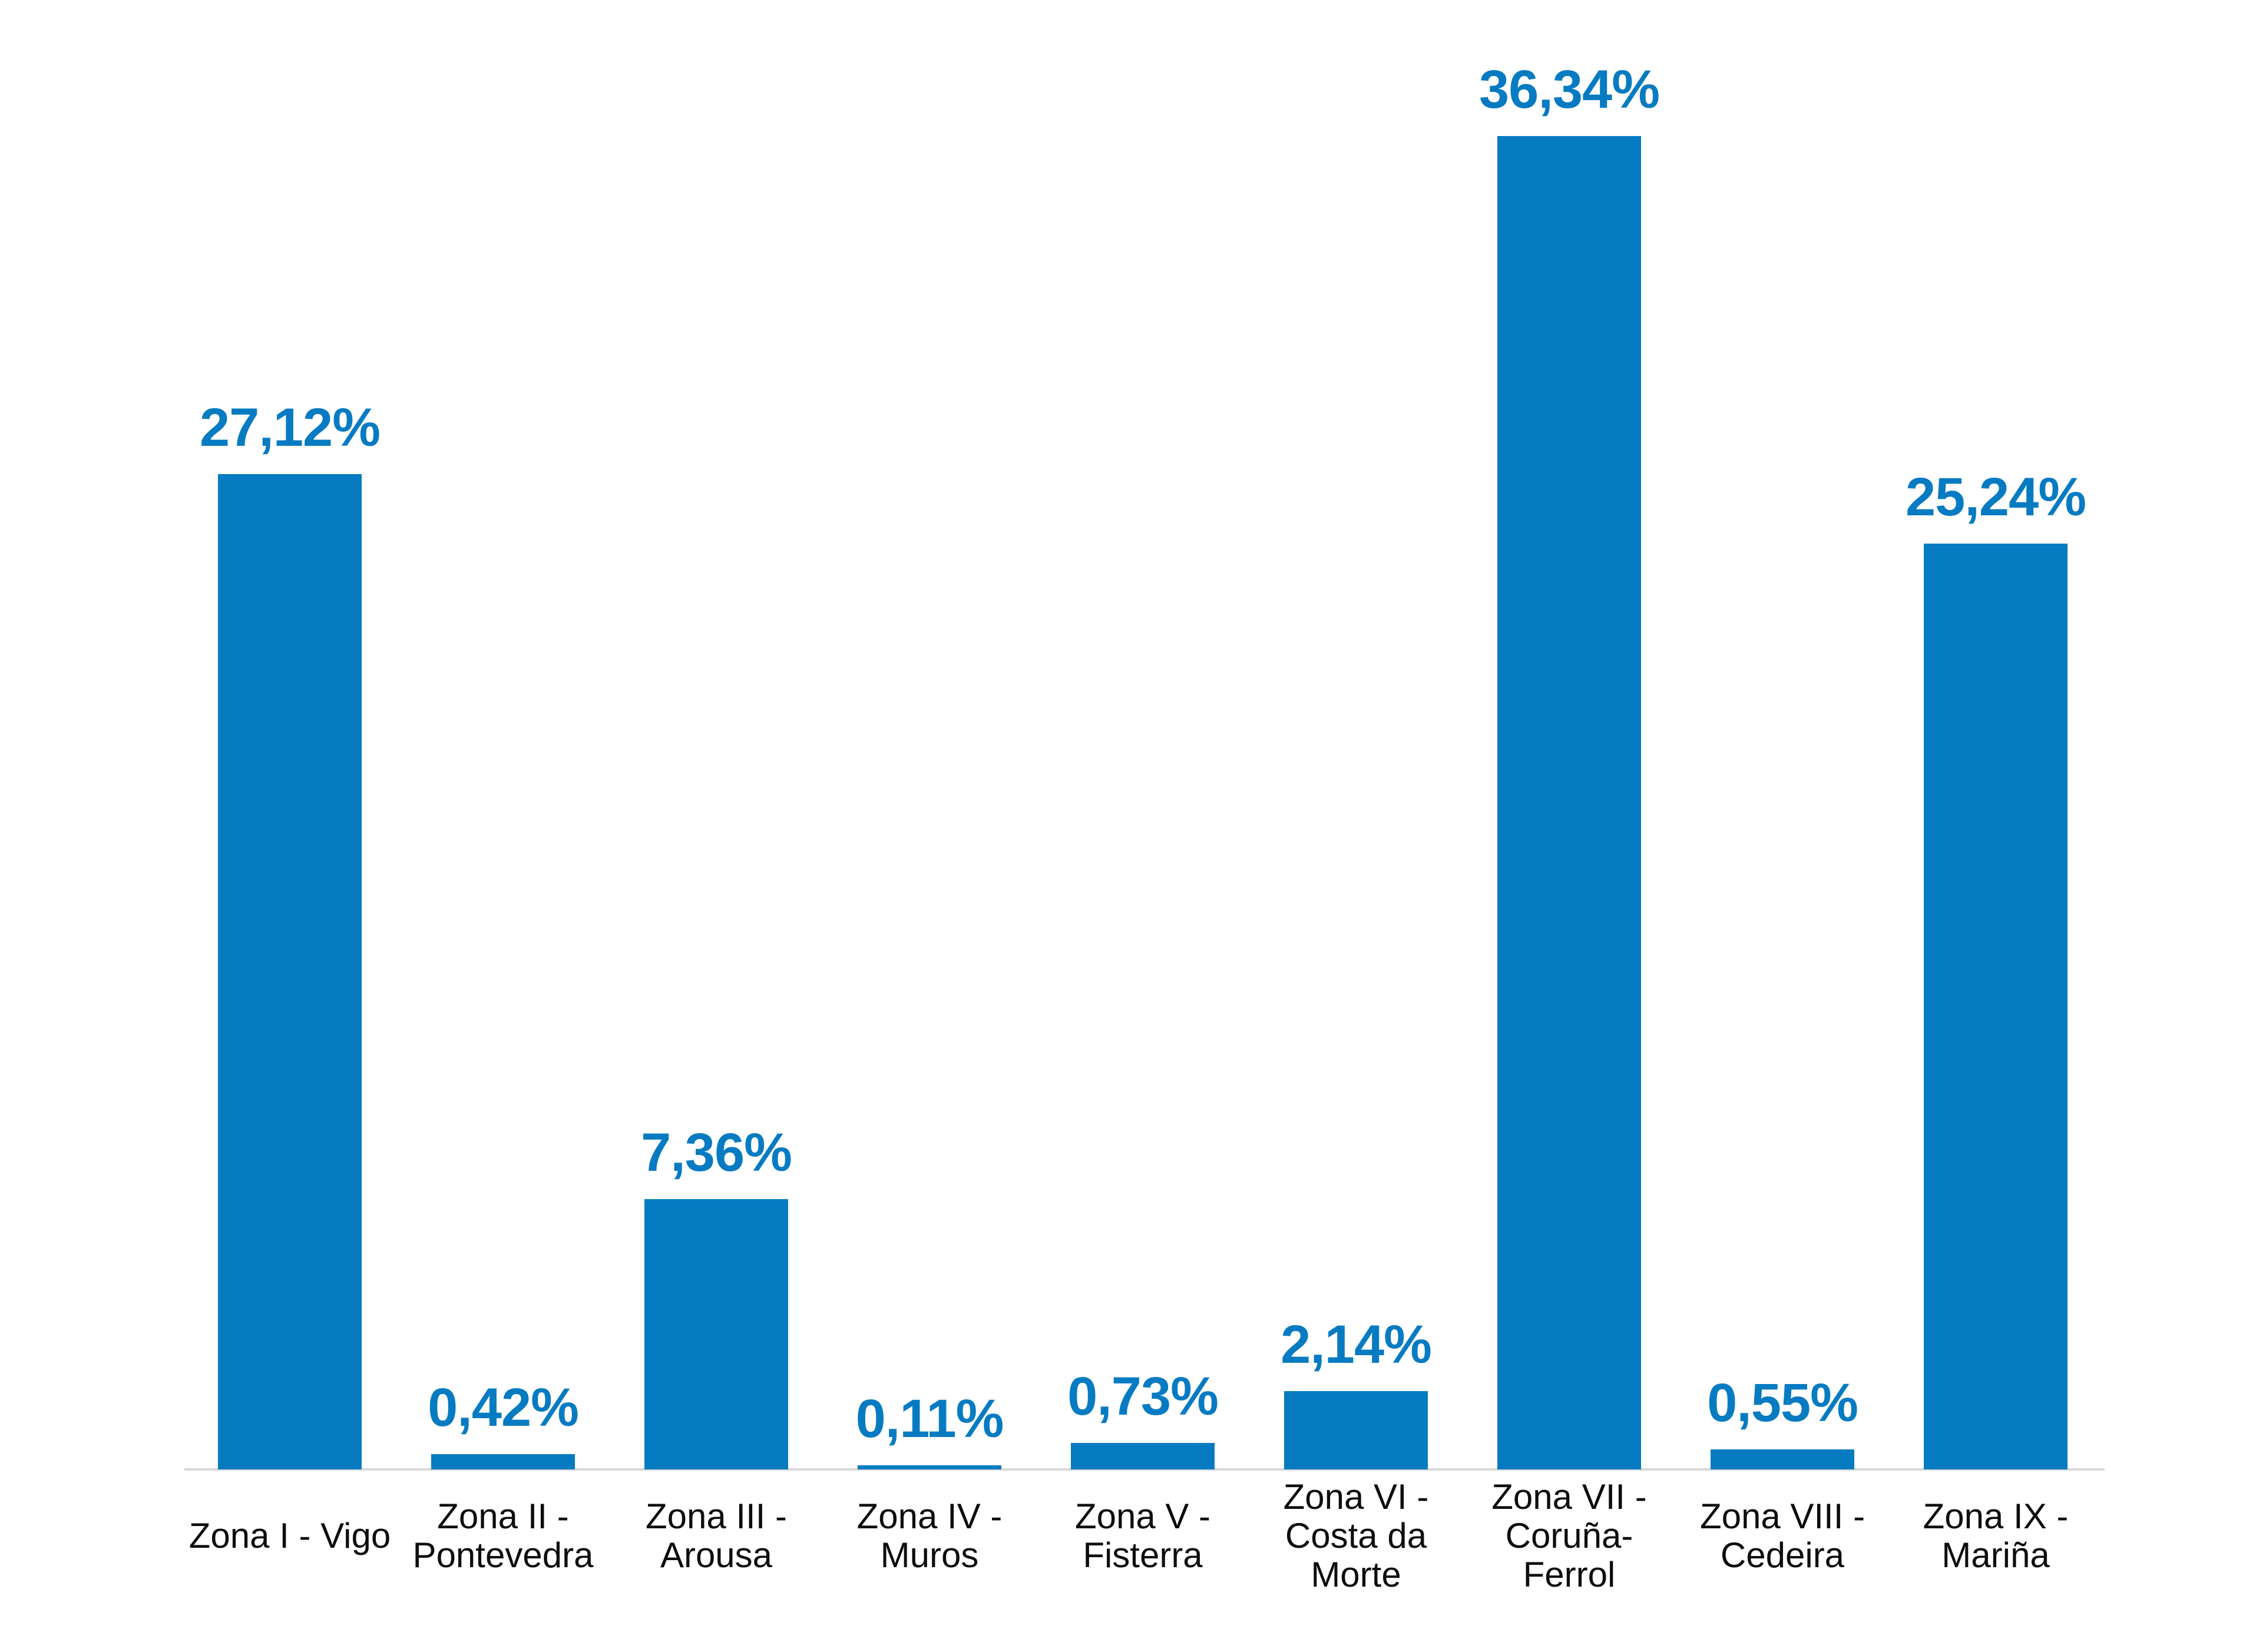 The width and height of the screenshot is (2246, 1652). Describe the element at coordinates (503, 1408) in the screenshot. I see `bar-value-label: 0,42%` at that location.